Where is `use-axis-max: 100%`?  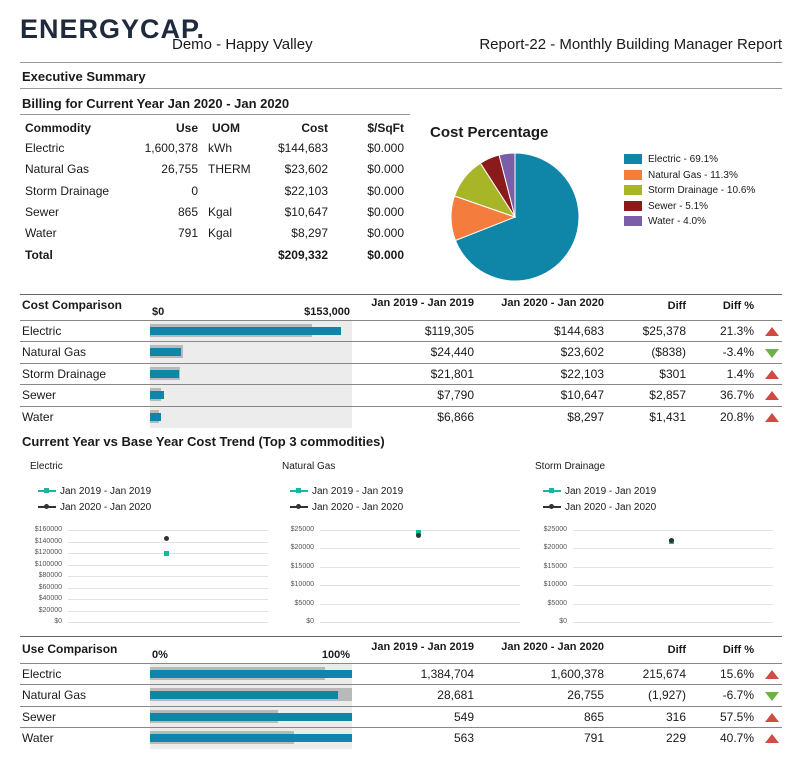 use-axis-max: 100% is located at coordinates (335, 655).